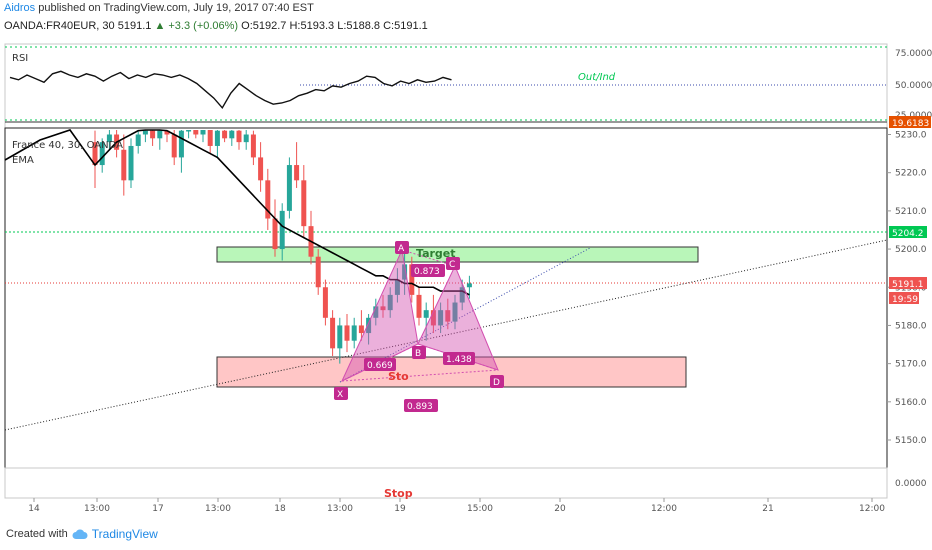  I want to click on pattern-ac-line, so click(428, 258).